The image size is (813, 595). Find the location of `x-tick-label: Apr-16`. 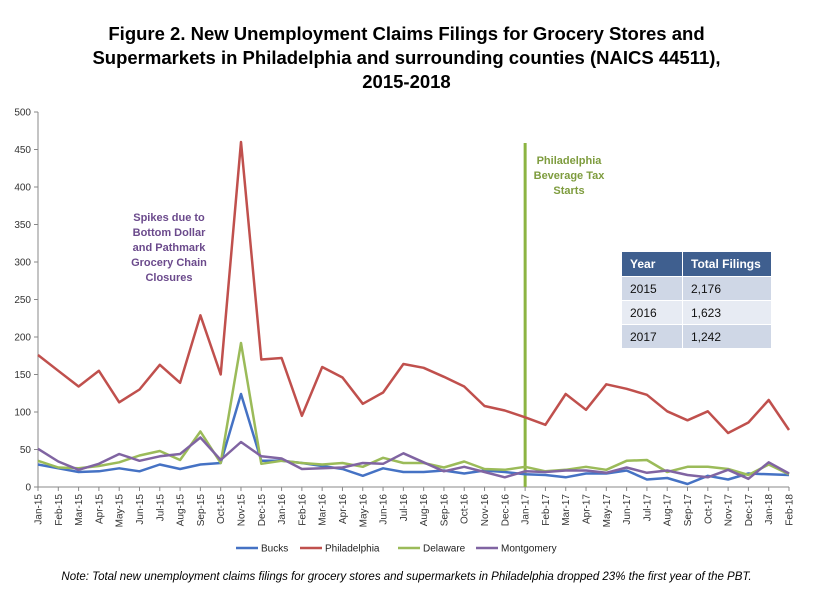

x-tick-label: Apr-16 is located at coordinates (343, 509).